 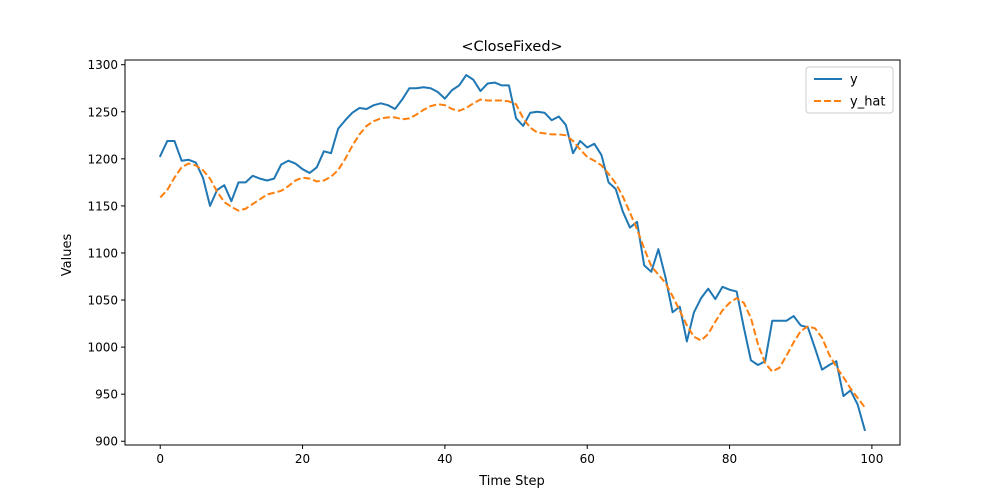 I want to click on y-tick-label: 1050, so click(x=102, y=301).